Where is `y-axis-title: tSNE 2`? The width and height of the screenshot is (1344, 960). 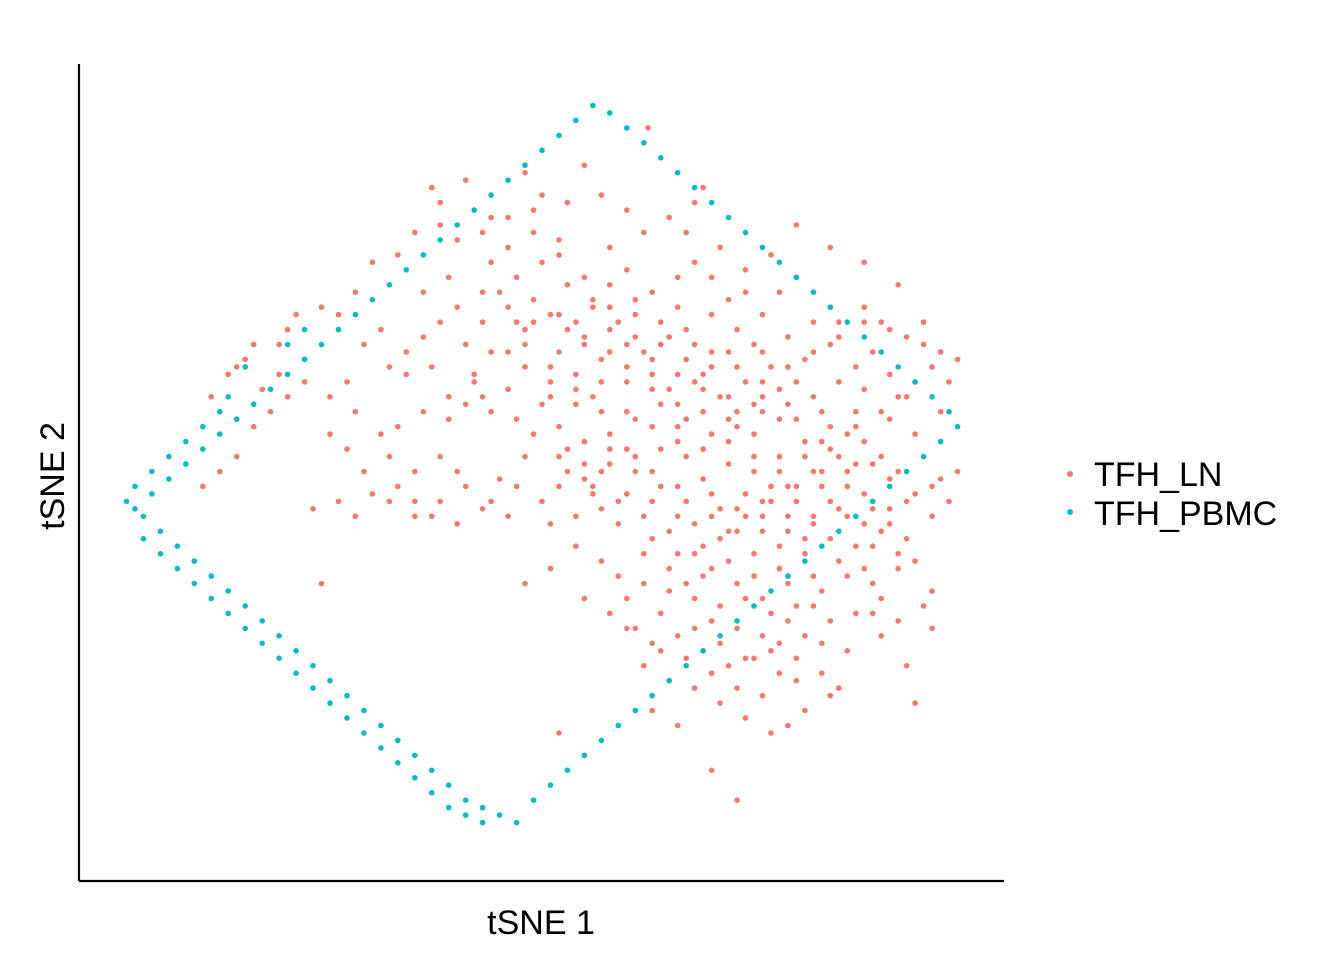
y-axis-title: tSNE 2 is located at coordinates (53, 476).